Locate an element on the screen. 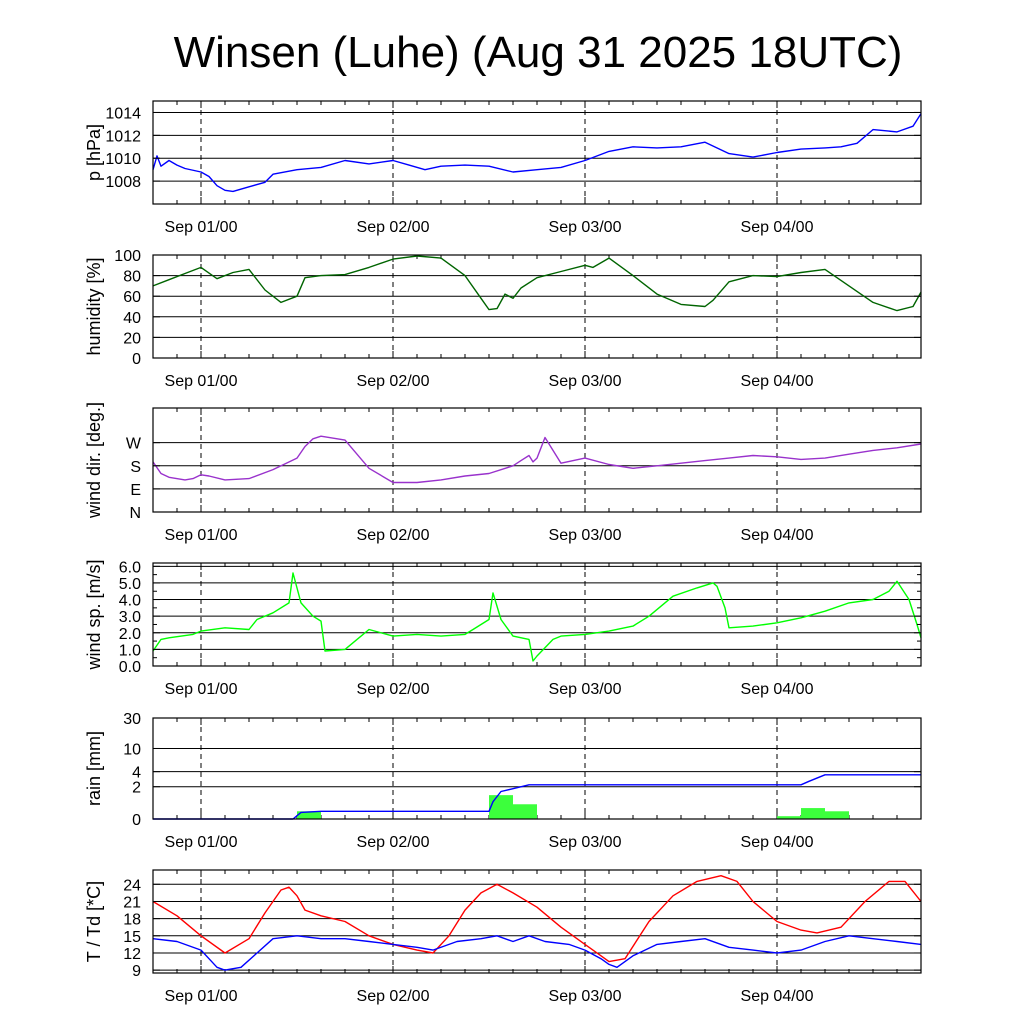 Image resolution: width=1024 pixels, height=1029 pixels. y-tick-label: E is located at coordinates (135, 490).